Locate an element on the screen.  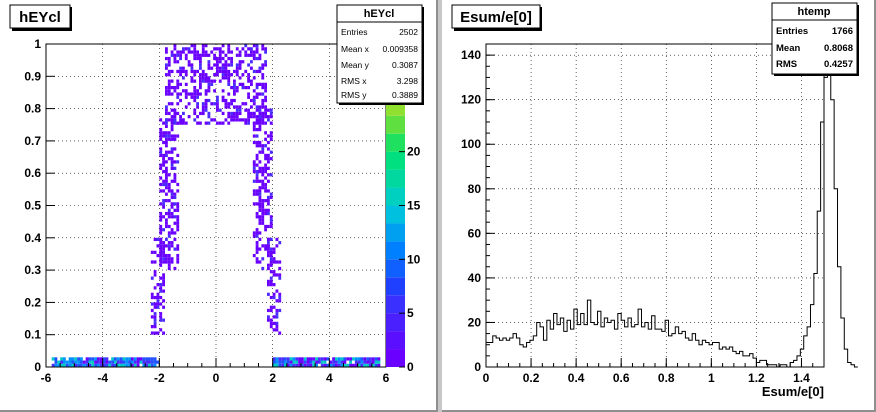
x-tick-label: -6 is located at coordinates (46, 378).